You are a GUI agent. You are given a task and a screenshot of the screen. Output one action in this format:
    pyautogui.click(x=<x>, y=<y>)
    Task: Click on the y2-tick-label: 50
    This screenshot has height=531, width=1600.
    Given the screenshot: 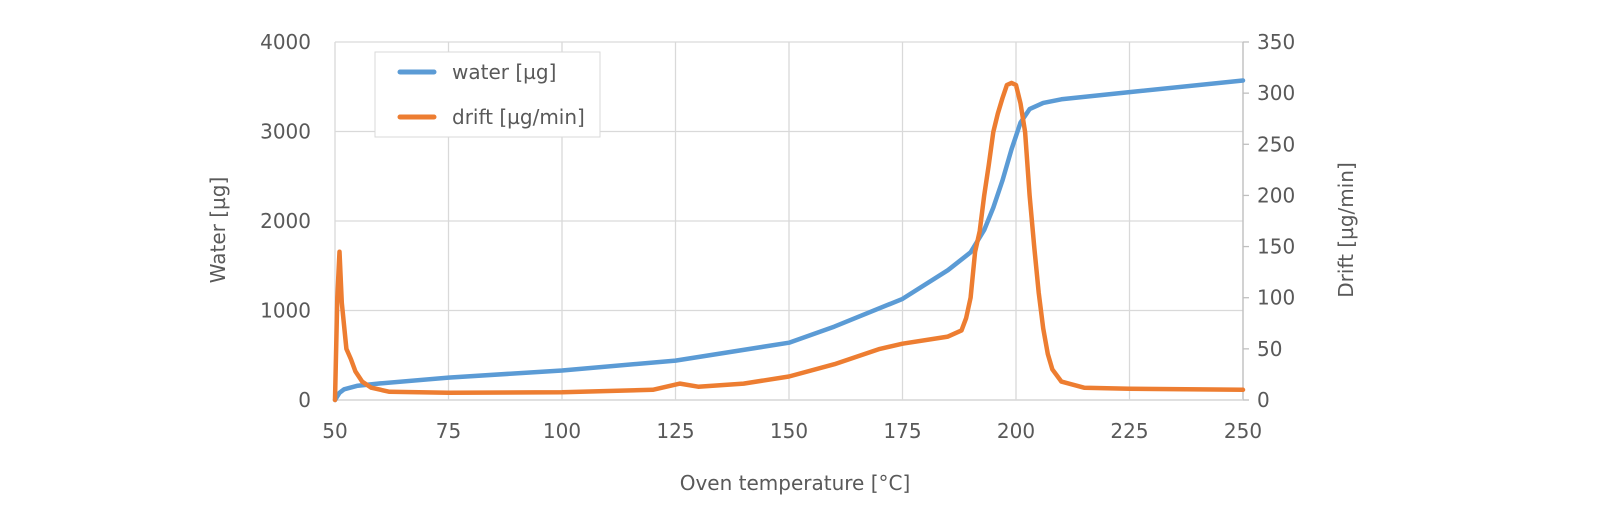 What is the action you would take?
    pyautogui.click(x=1269, y=349)
    